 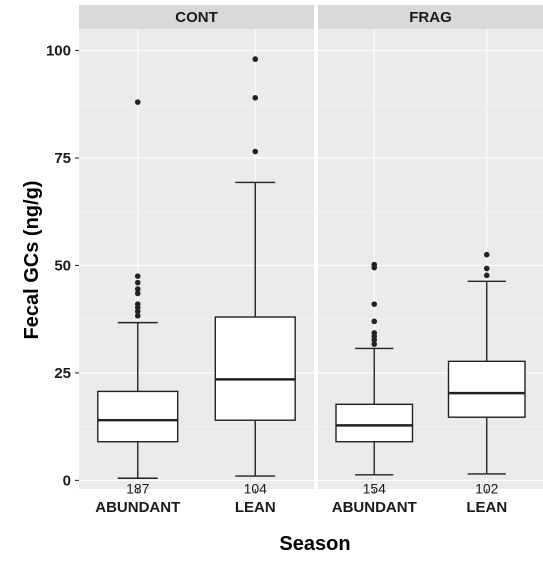 What do you see at coordinates (58, 50) in the screenshot?
I see `y-tick-label: 100` at bounding box center [58, 50].